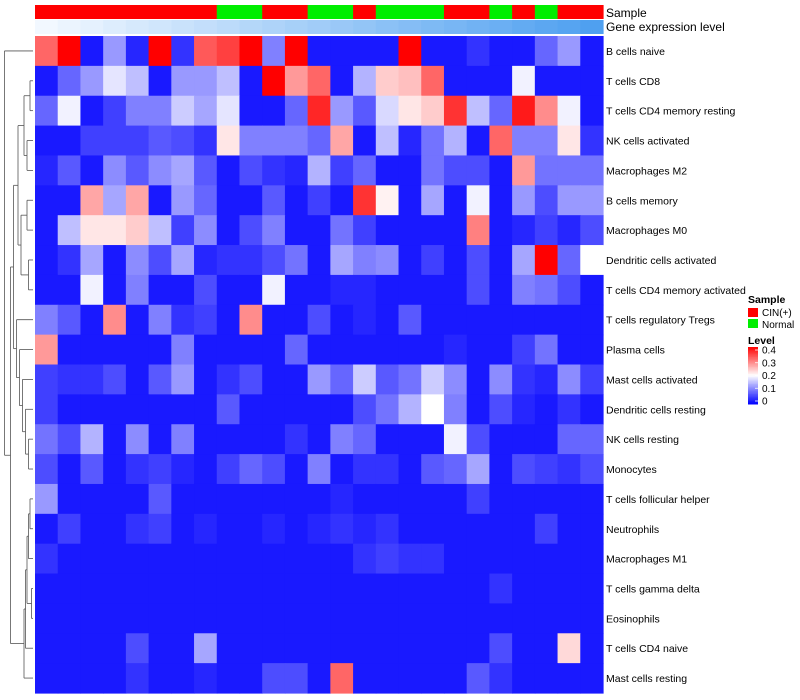 This screenshot has width=800, height=700. I want to click on row-label: Mast cells activated, so click(652, 380).